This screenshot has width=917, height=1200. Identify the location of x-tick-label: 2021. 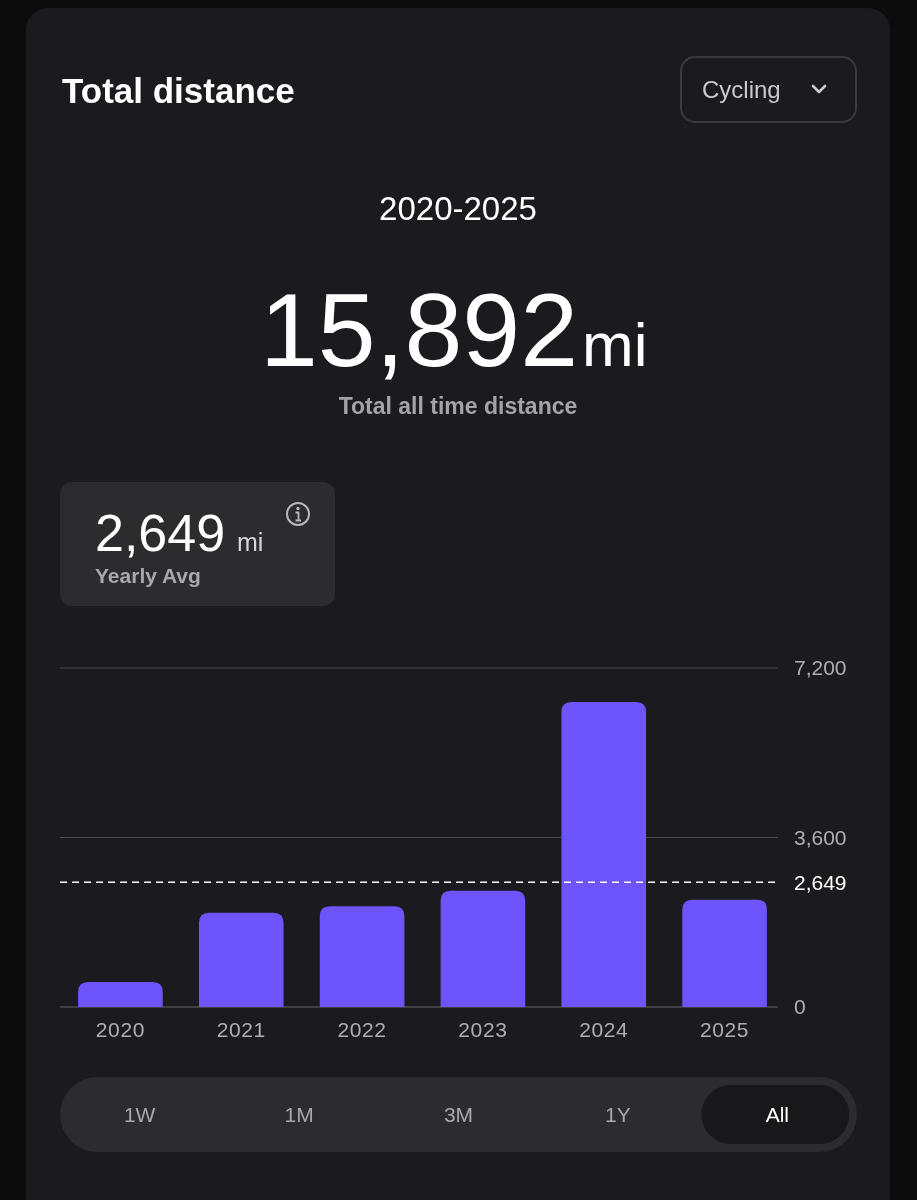
(241, 1029).